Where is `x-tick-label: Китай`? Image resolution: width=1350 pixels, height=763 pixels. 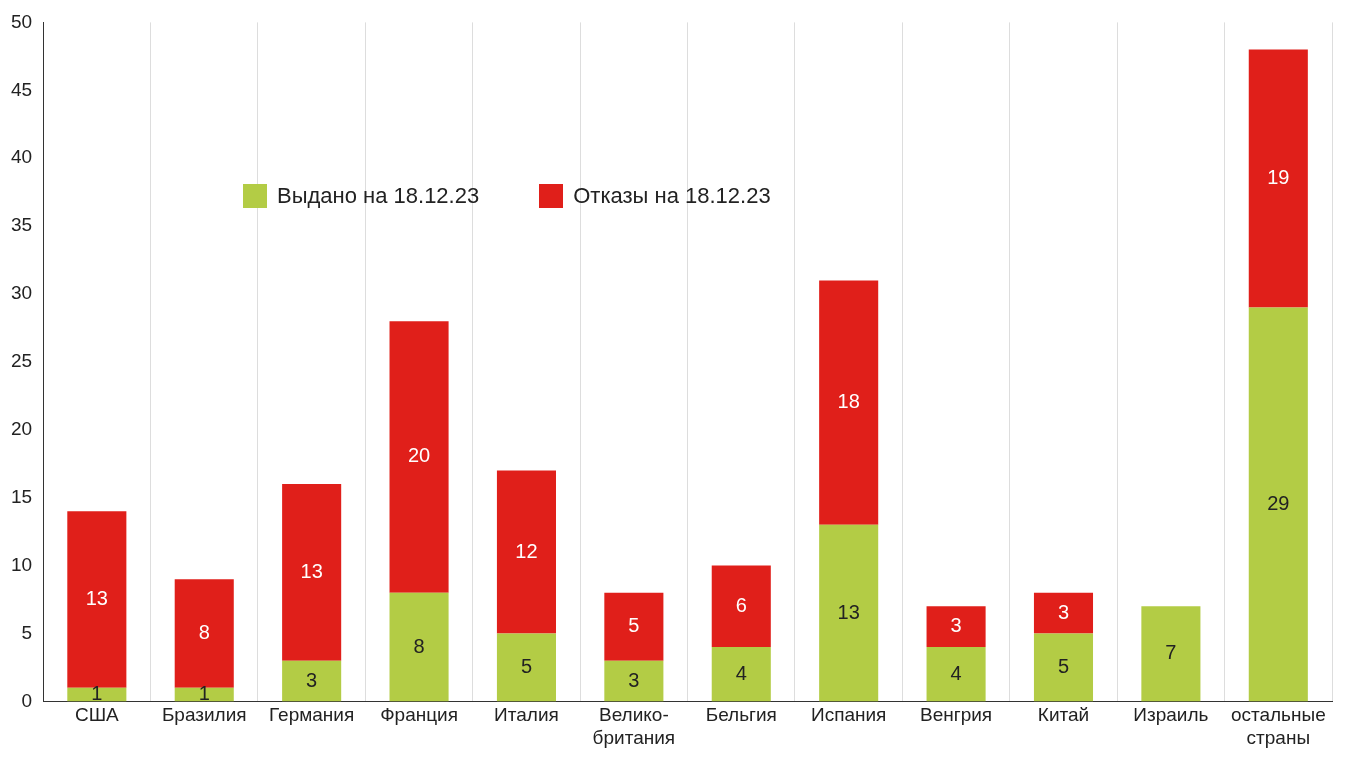 x-tick-label: Китай is located at coordinates (1063, 715).